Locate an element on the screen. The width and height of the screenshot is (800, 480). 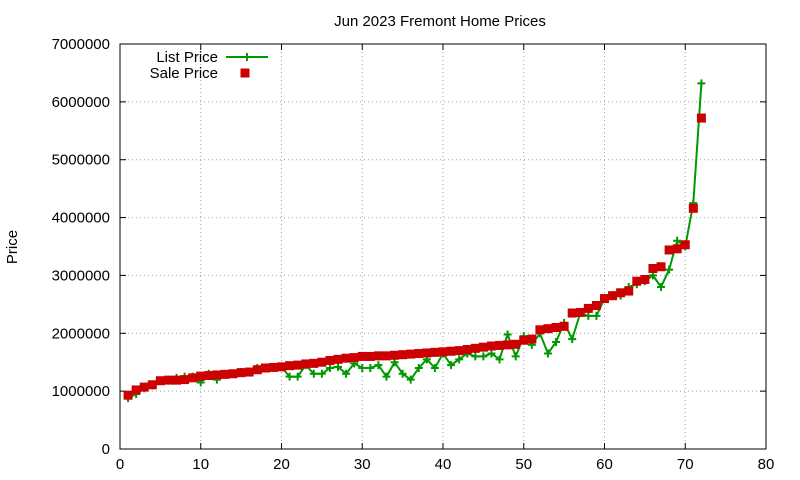
y-tick-label: 4000000 is located at coordinates (81, 218).